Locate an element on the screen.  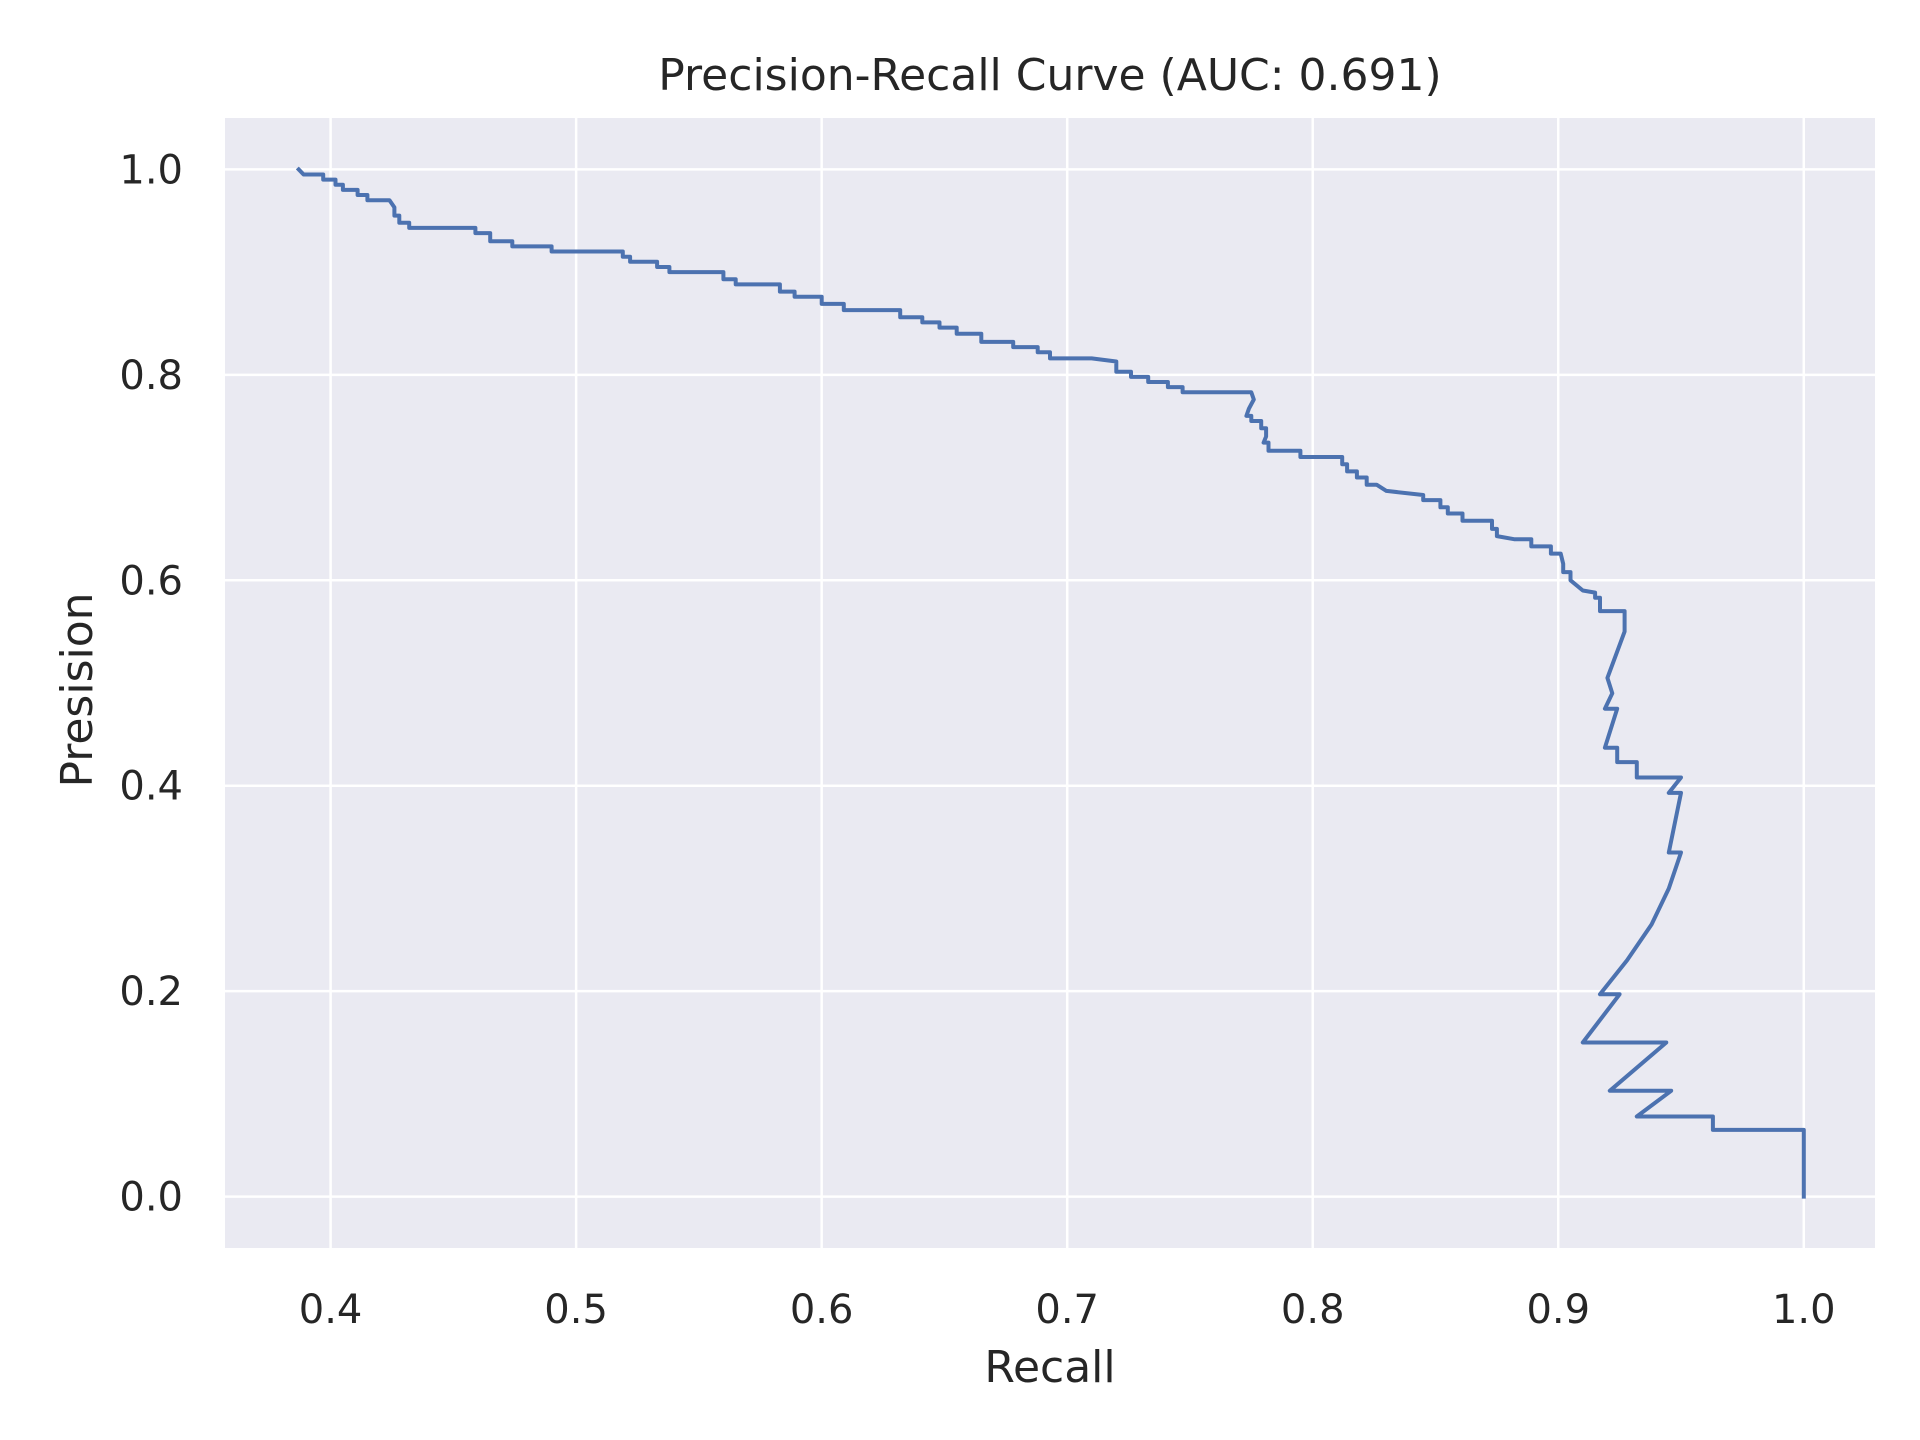
chart-title: Precision-Recall Curve (AUC: 0.691) is located at coordinates (1049, 75).